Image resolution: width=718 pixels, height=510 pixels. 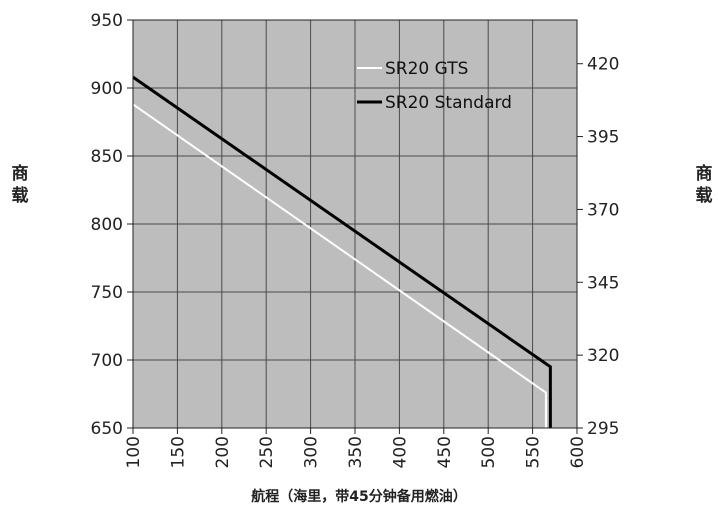 What do you see at coordinates (359, 497) in the screenshot?
I see `x-axis-title: 航程（海里，带45分钟备用燃油）` at bounding box center [359, 497].